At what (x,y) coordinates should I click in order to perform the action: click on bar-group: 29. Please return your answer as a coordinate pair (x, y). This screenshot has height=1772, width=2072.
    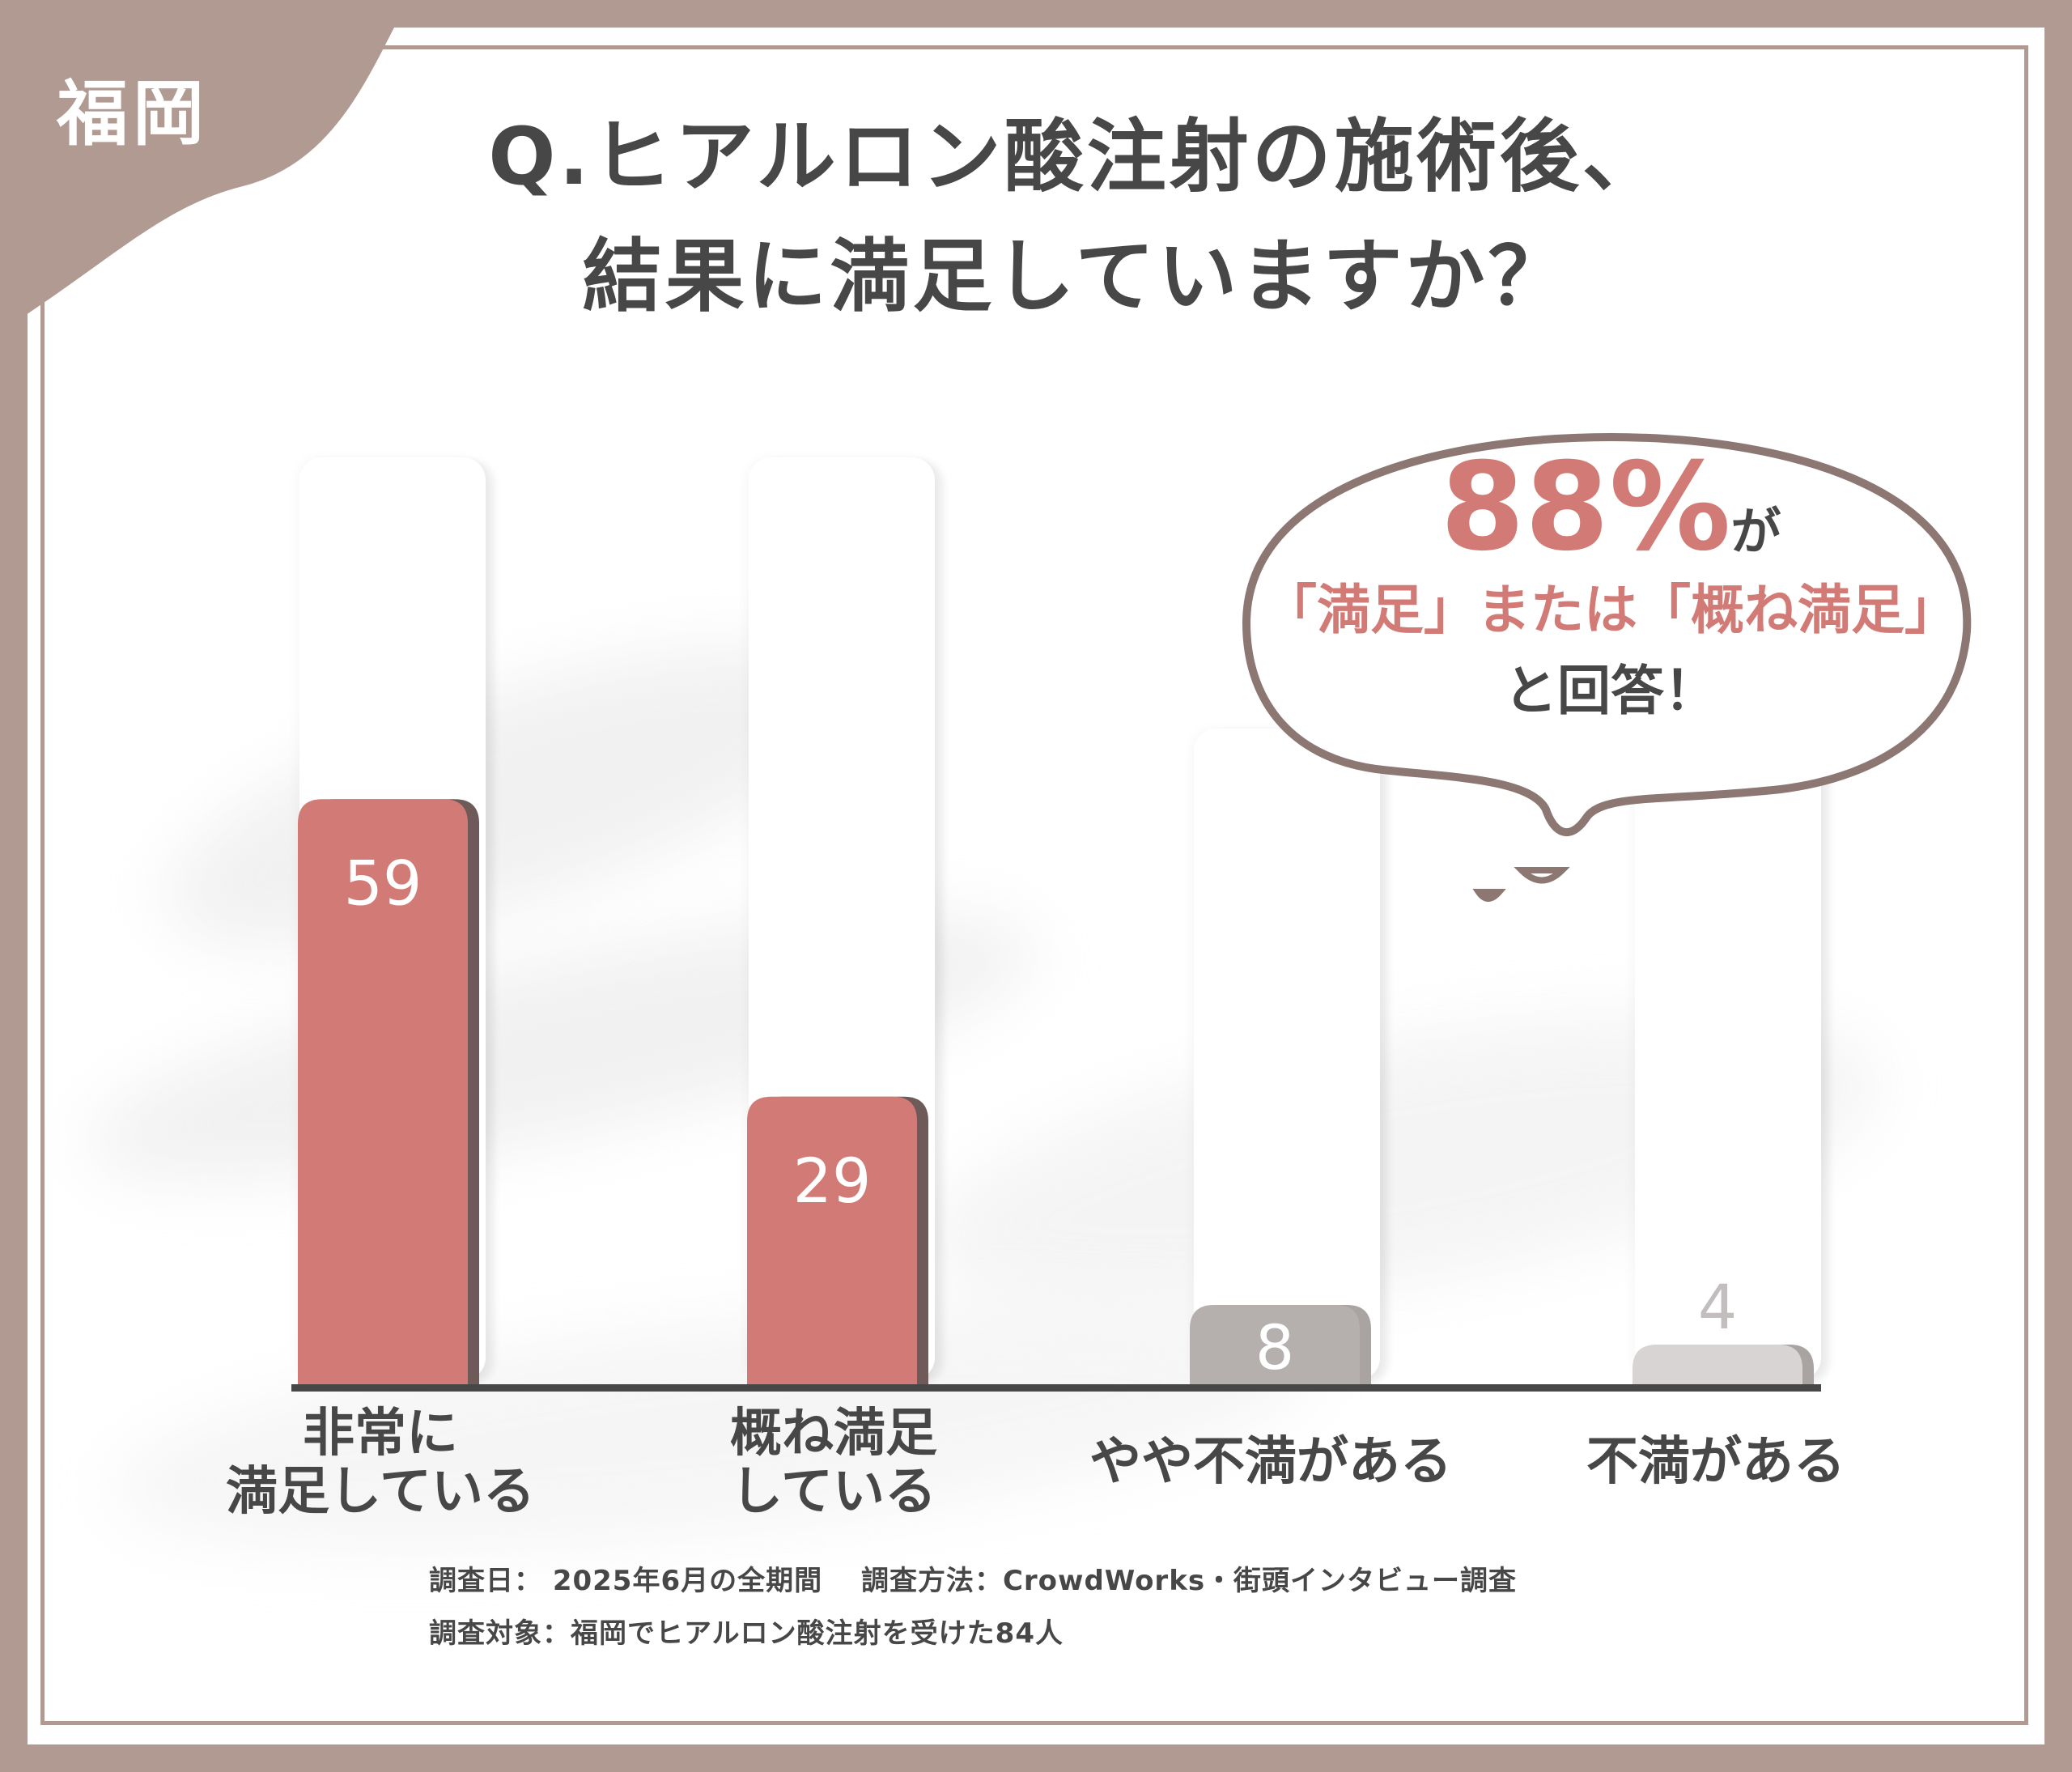
    Looking at the image, I should click on (837, 1240).